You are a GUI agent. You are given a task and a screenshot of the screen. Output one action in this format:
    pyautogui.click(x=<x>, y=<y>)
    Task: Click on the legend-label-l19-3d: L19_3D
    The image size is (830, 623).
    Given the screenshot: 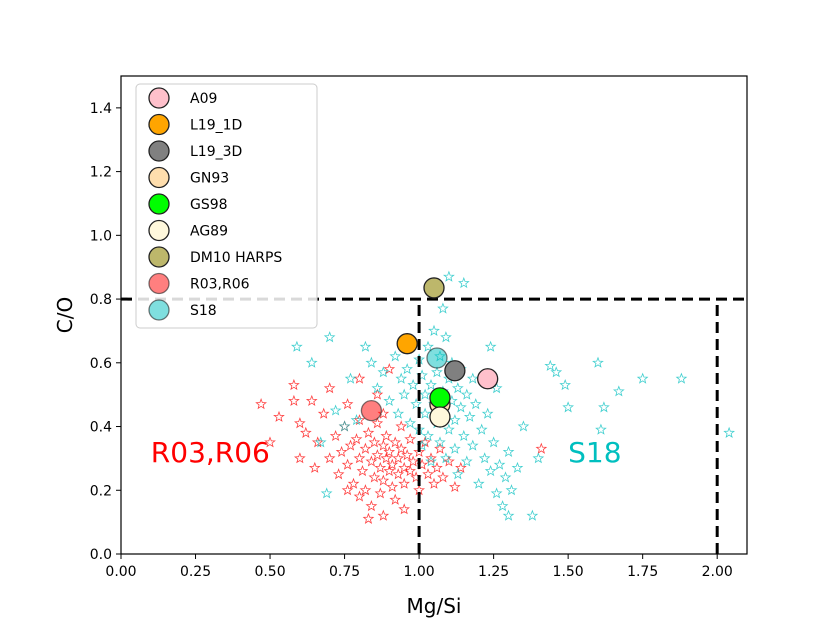 What is the action you would take?
    pyautogui.click(x=216, y=152)
    